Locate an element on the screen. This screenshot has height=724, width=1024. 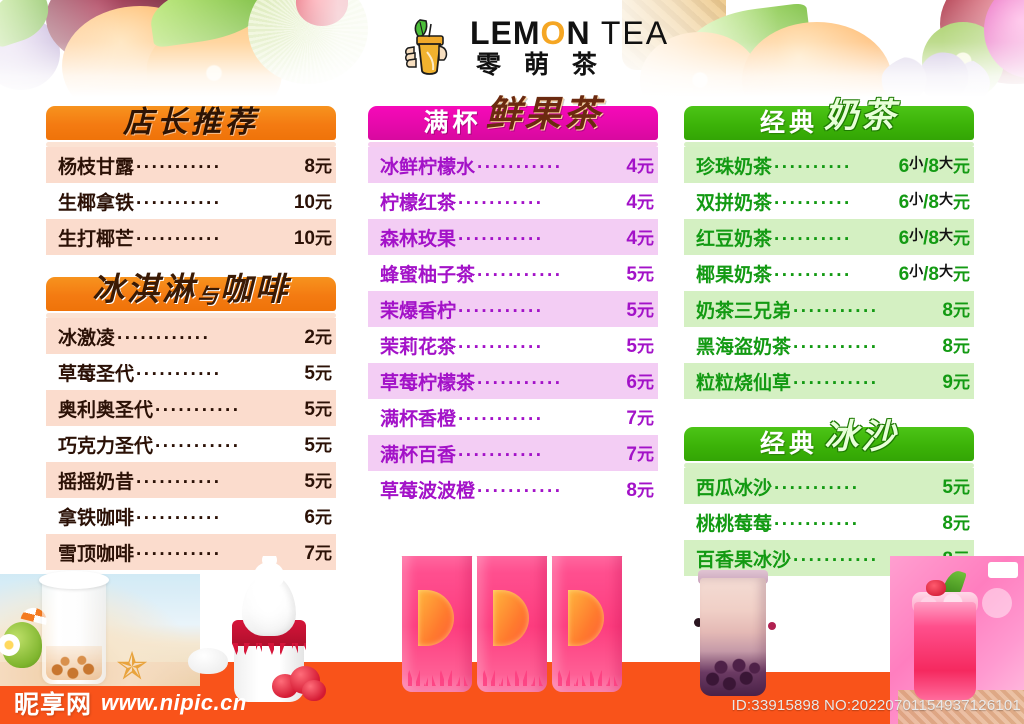
menu-item-row: 粒粒烧仙草 ........... 9元 is located at coordinates (829, 381).